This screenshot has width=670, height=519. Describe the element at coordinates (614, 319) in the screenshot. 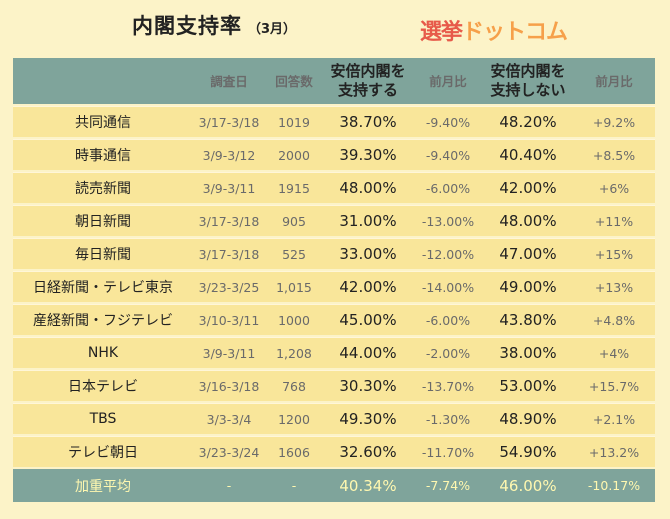

I see `nonsupport-change-cell: +4.8%` at that location.